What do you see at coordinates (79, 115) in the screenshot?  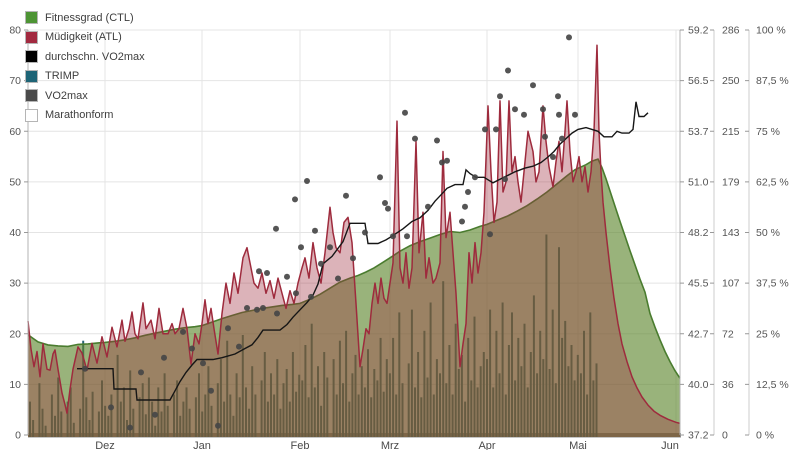 I see `legend-label: Marathonform` at bounding box center [79, 115].